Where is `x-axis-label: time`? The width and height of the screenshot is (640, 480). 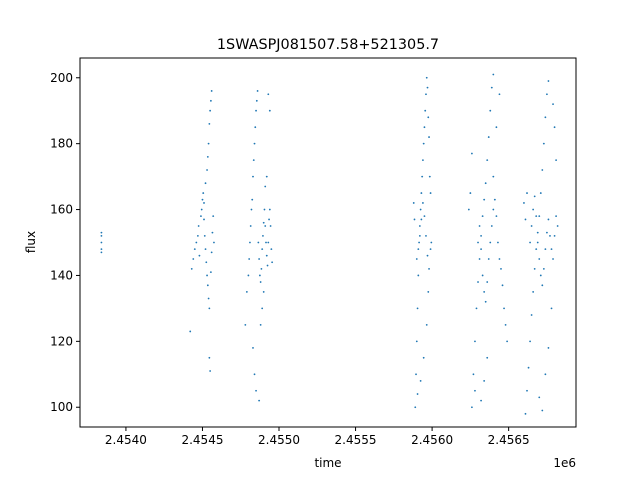
x-axis-label: time is located at coordinates (327, 463).